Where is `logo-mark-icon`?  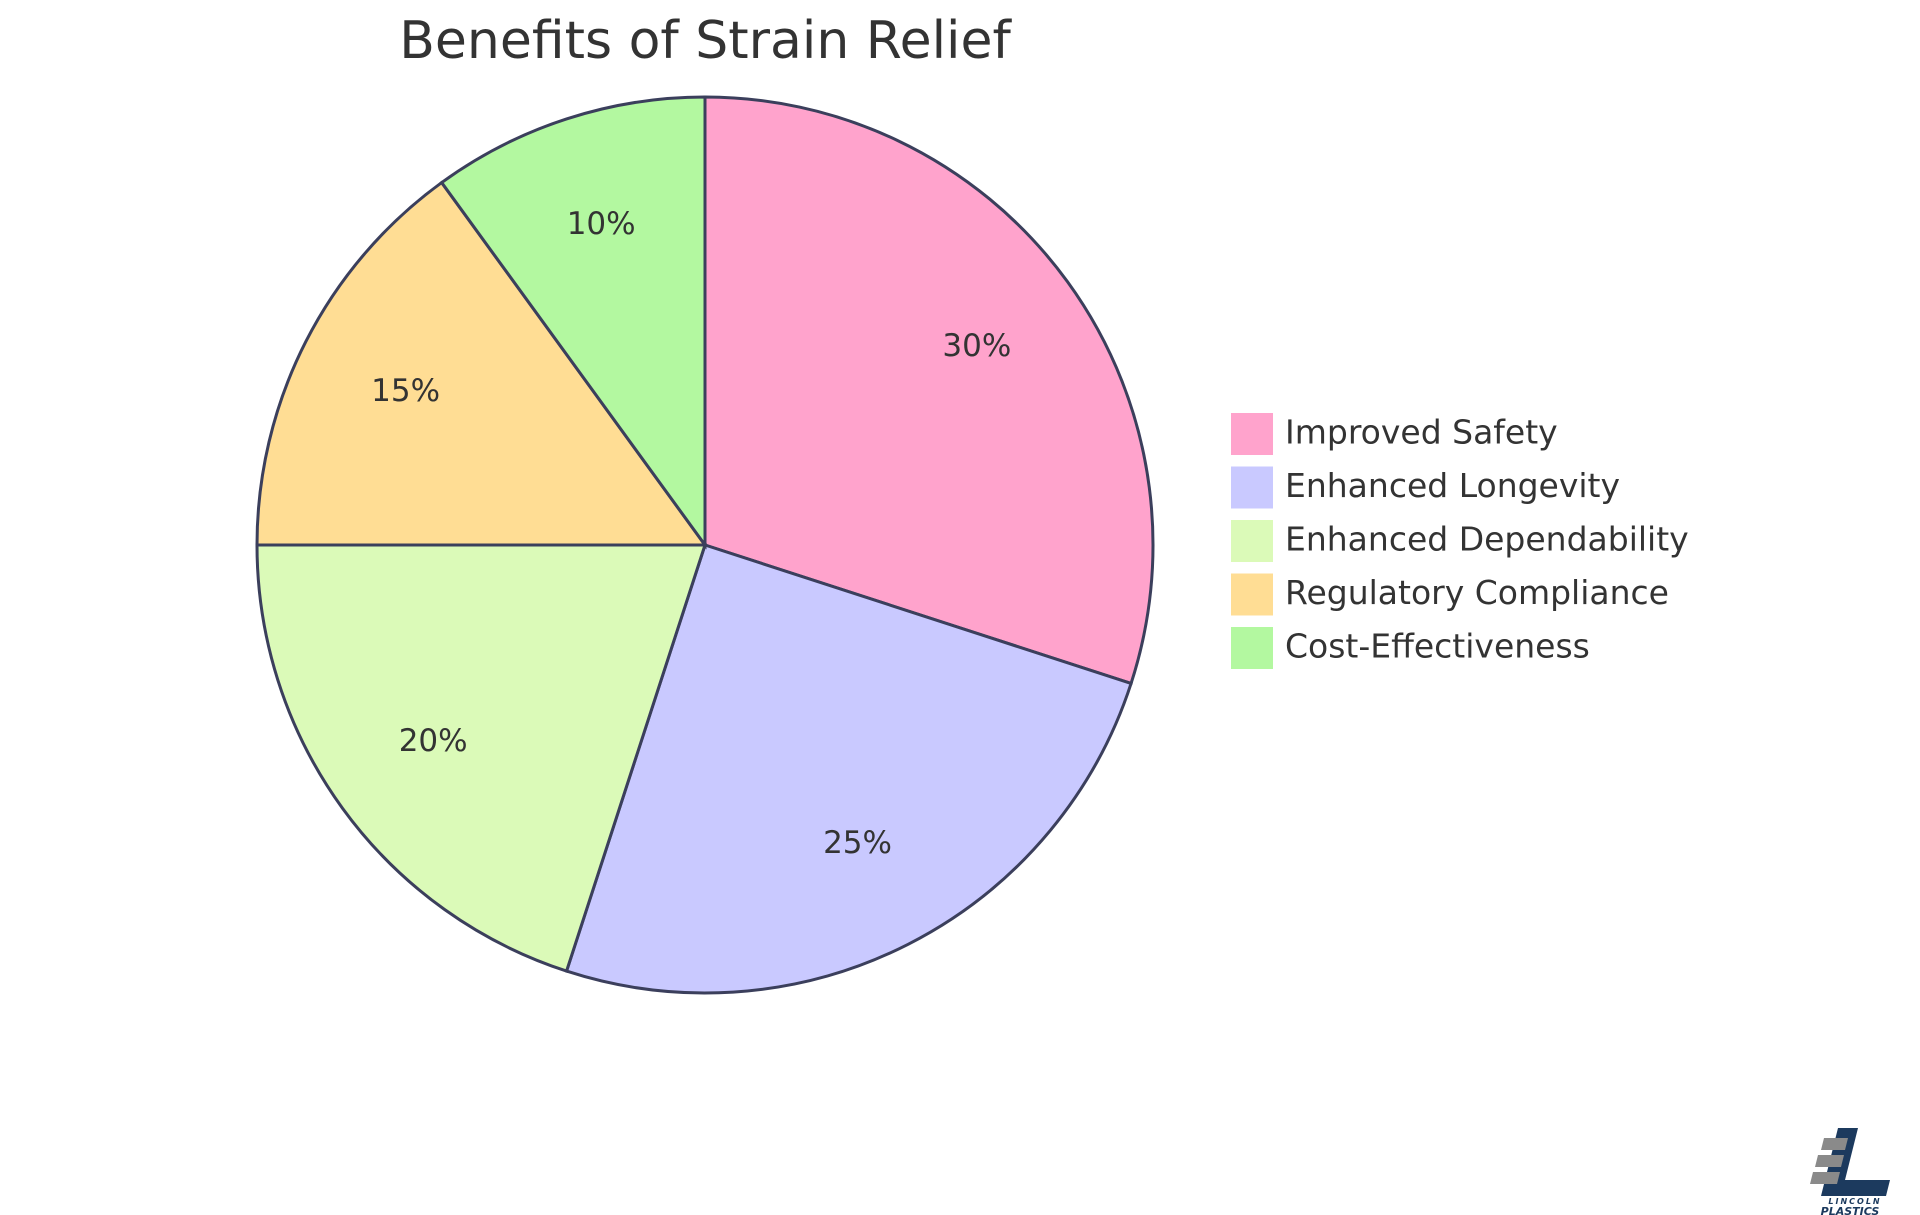
logo-mark-icon is located at coordinates (1850, 1162).